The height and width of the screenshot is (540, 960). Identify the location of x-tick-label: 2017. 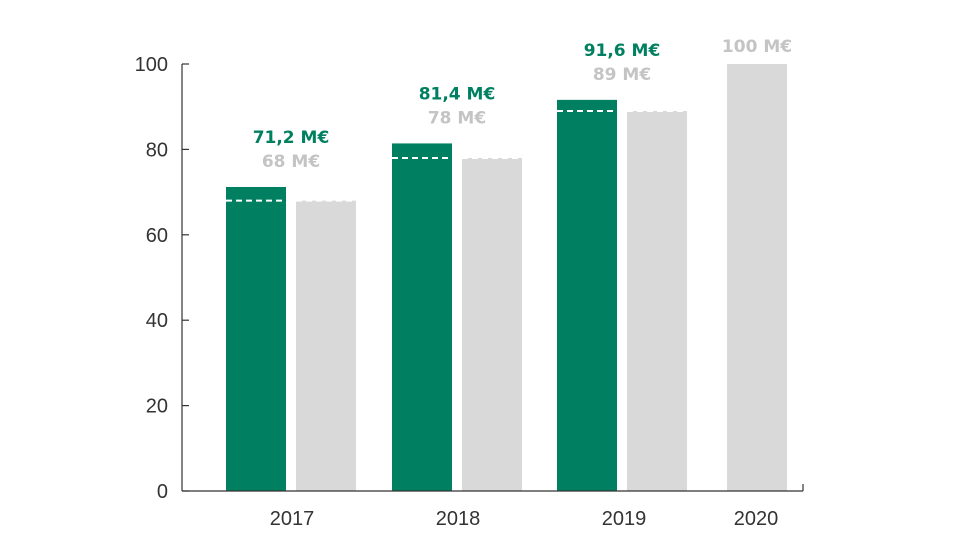
(292, 519).